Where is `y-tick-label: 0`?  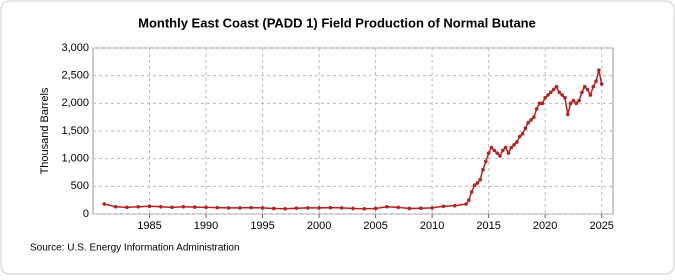
y-tick-label: 0 is located at coordinates (86, 214).